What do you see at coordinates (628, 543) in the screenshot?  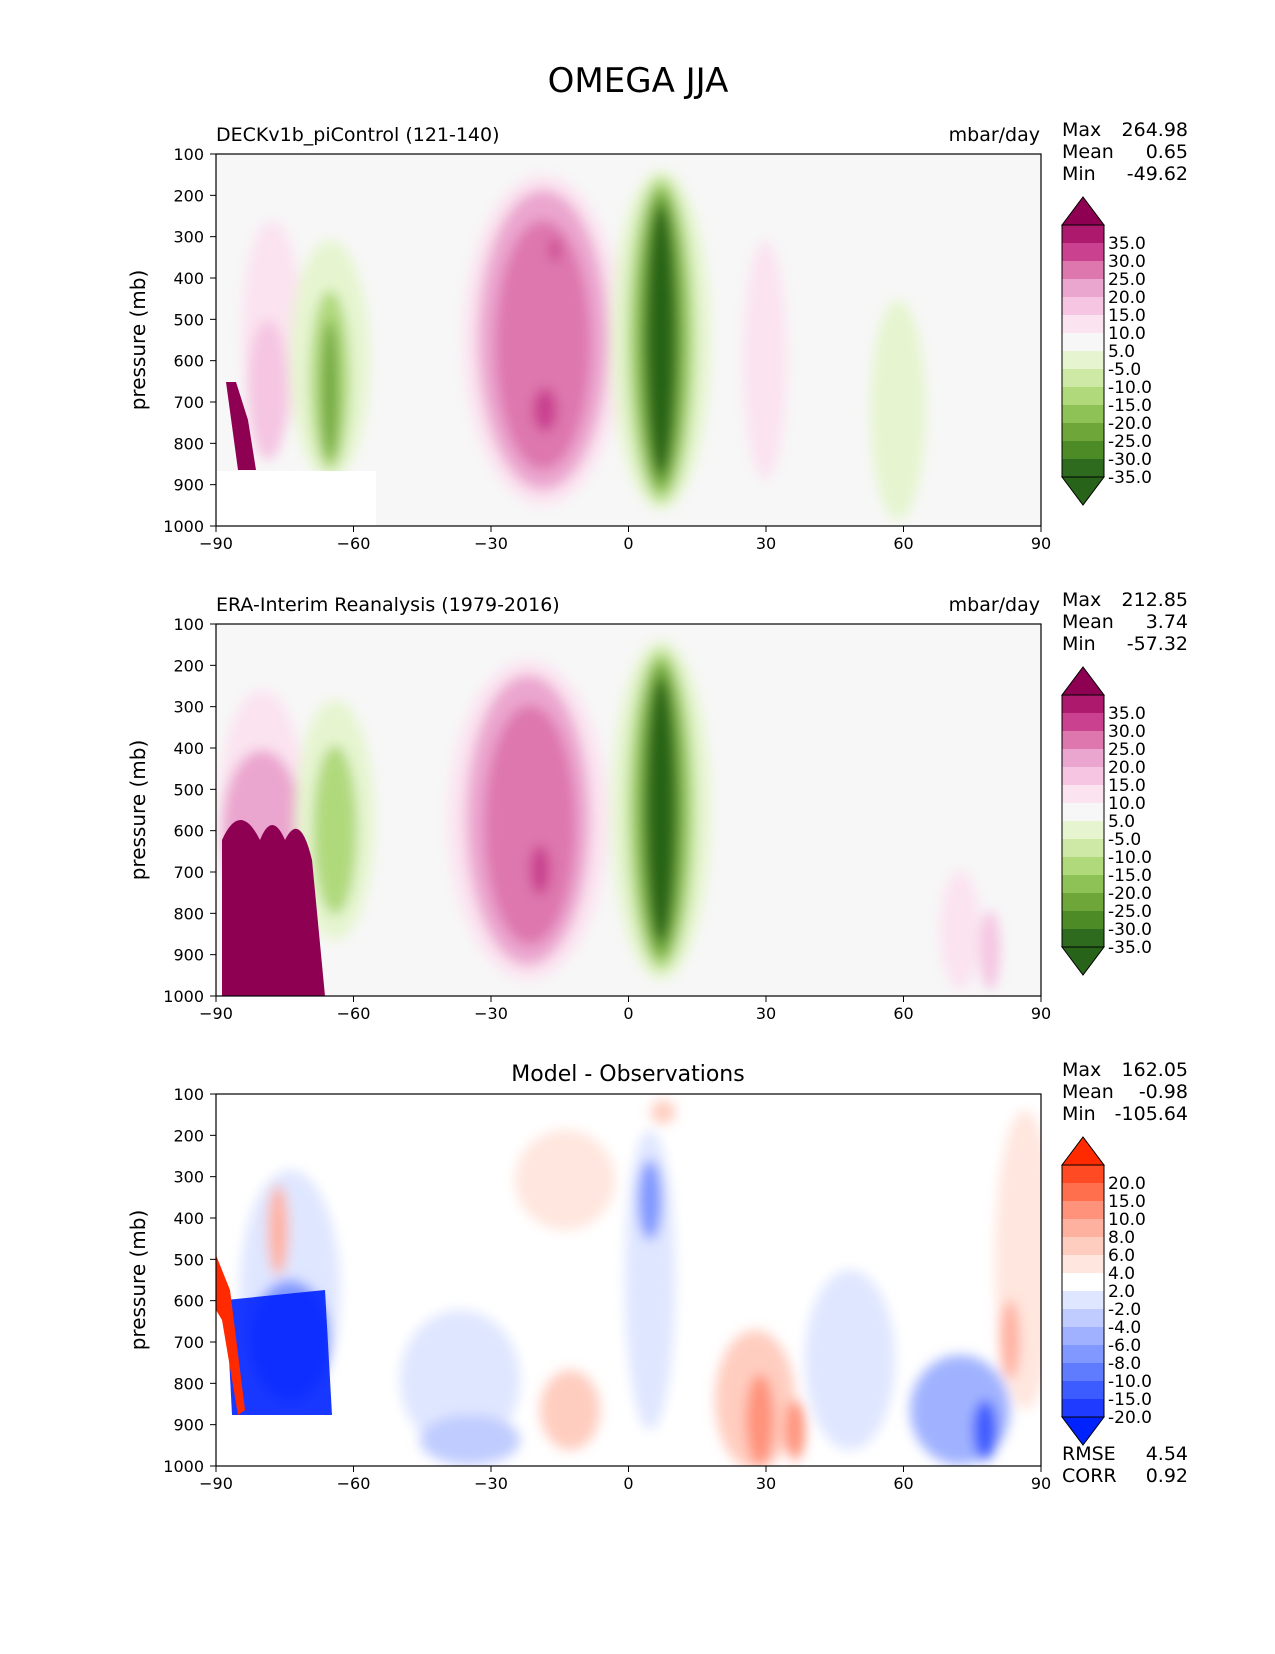 I see `x-tick-label: 0` at bounding box center [628, 543].